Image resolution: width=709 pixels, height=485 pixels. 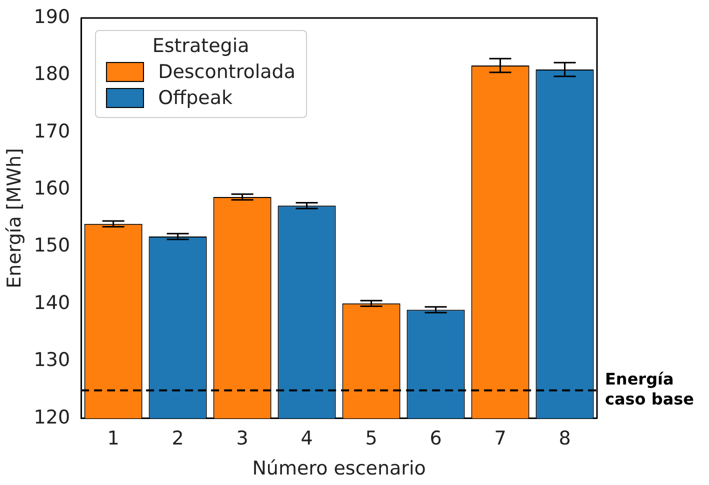 I want to click on x-tick-label: 1, so click(x=113, y=439).